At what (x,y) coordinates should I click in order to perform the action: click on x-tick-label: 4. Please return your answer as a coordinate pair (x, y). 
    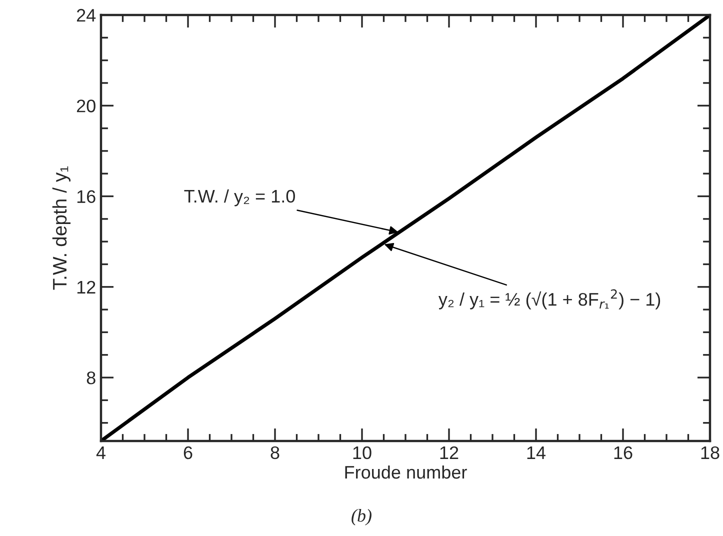
    Looking at the image, I should click on (101, 452).